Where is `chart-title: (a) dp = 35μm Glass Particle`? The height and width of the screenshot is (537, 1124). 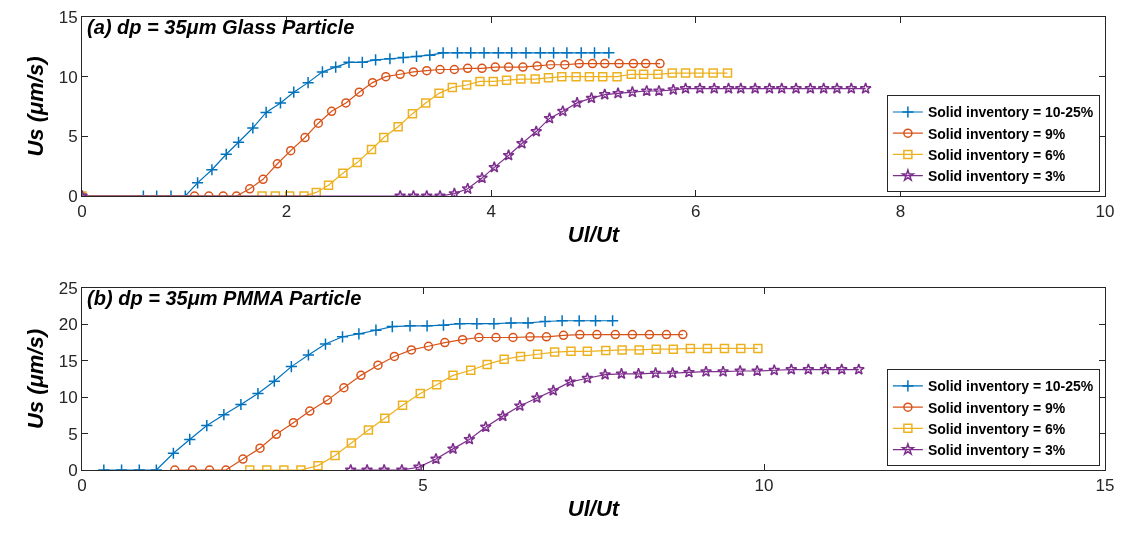 chart-title: (a) dp = 35μm Glass Particle is located at coordinates (221, 26).